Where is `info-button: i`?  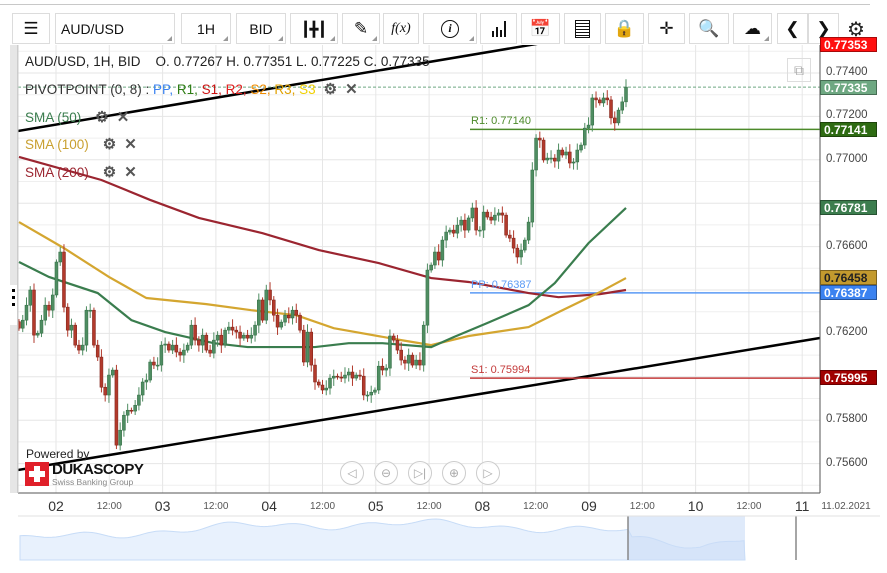 info-button: i is located at coordinates (450, 28).